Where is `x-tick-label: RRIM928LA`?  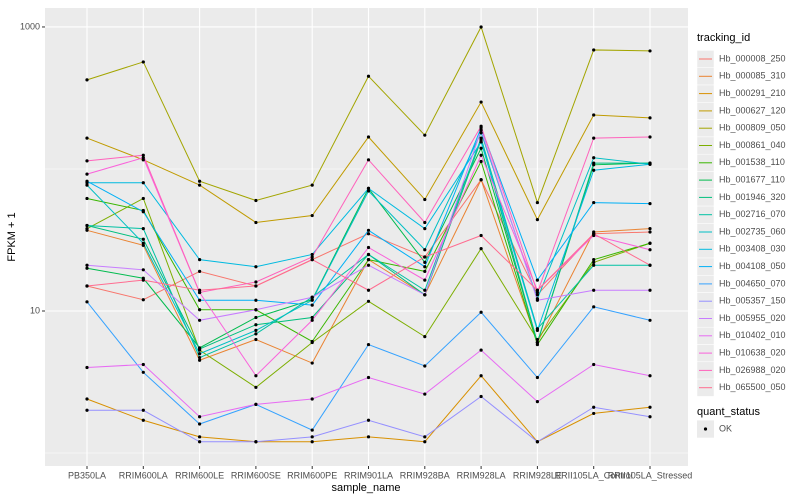 x-tick-label: RRIM928LA is located at coordinates (481, 475).